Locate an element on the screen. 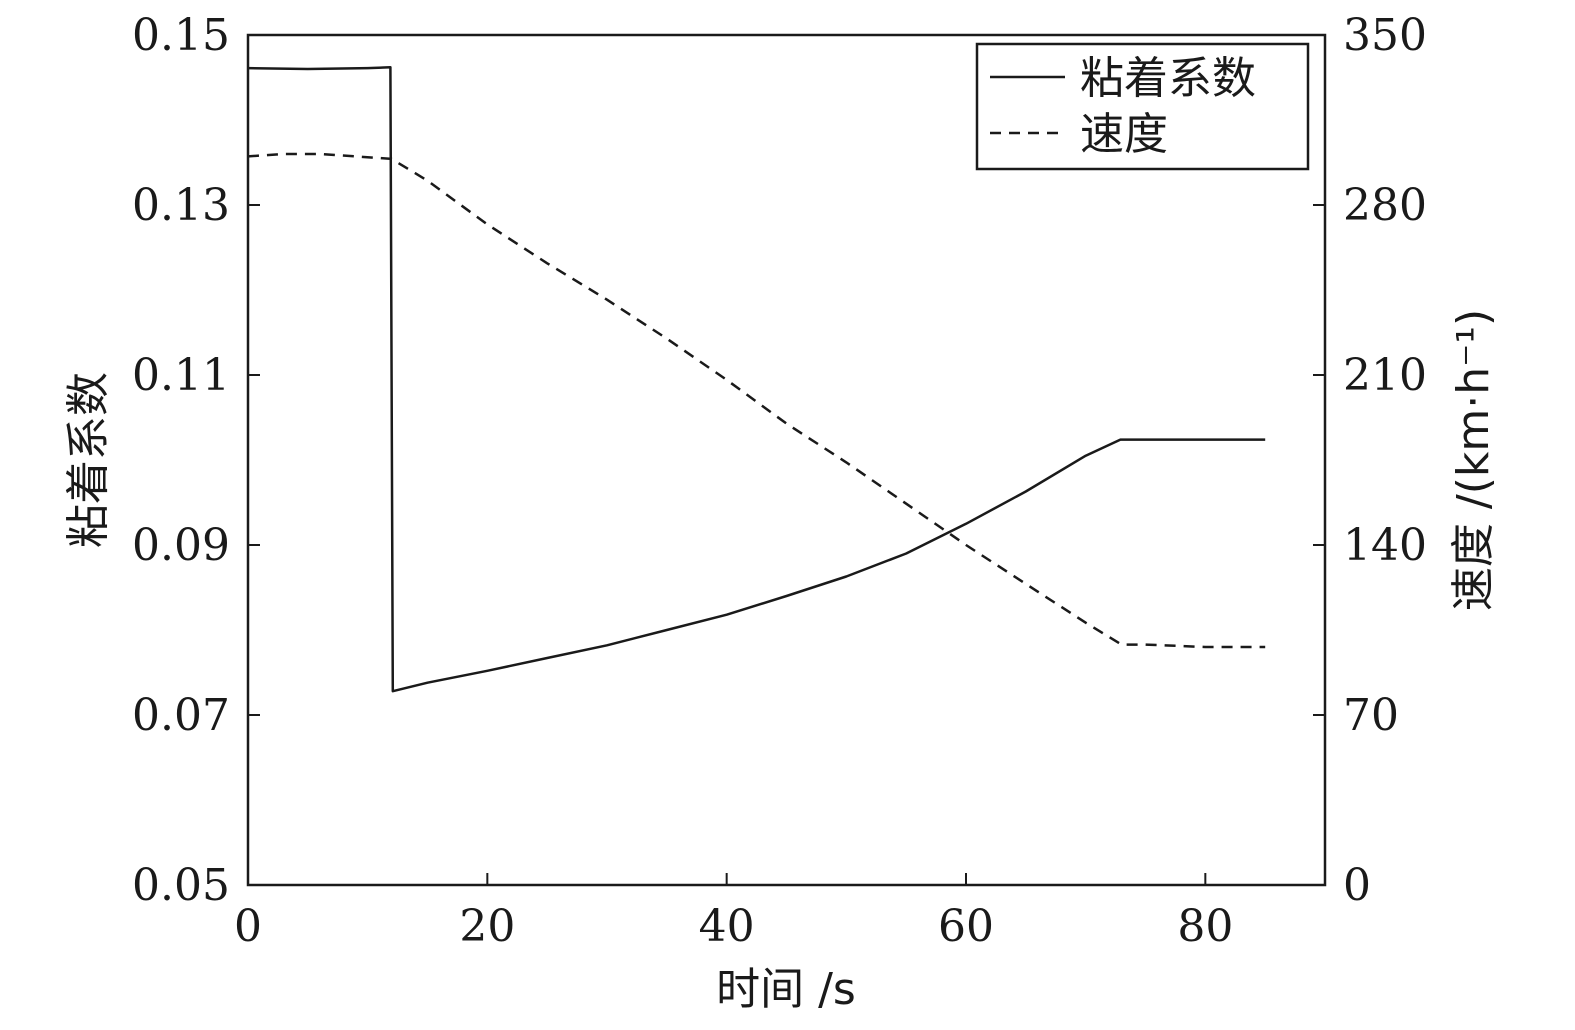 This screenshot has width=1575, height=1030. left-y-tick-label: 0.07 is located at coordinates (181, 715).